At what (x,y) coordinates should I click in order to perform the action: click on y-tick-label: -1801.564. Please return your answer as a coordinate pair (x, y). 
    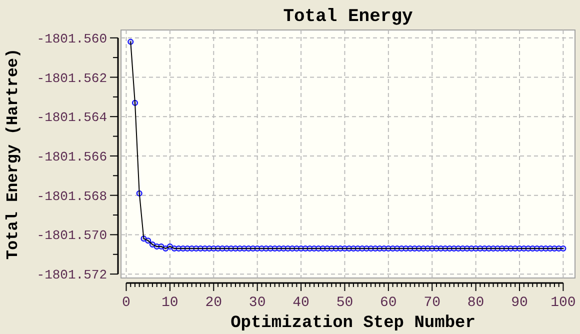
    Looking at the image, I should click on (72, 118).